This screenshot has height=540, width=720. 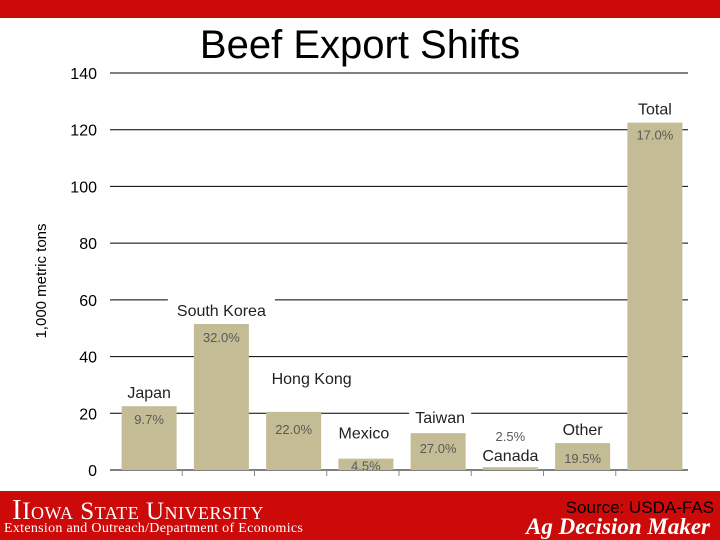 I want to click on bar-taiwan, so click(x=438, y=451).